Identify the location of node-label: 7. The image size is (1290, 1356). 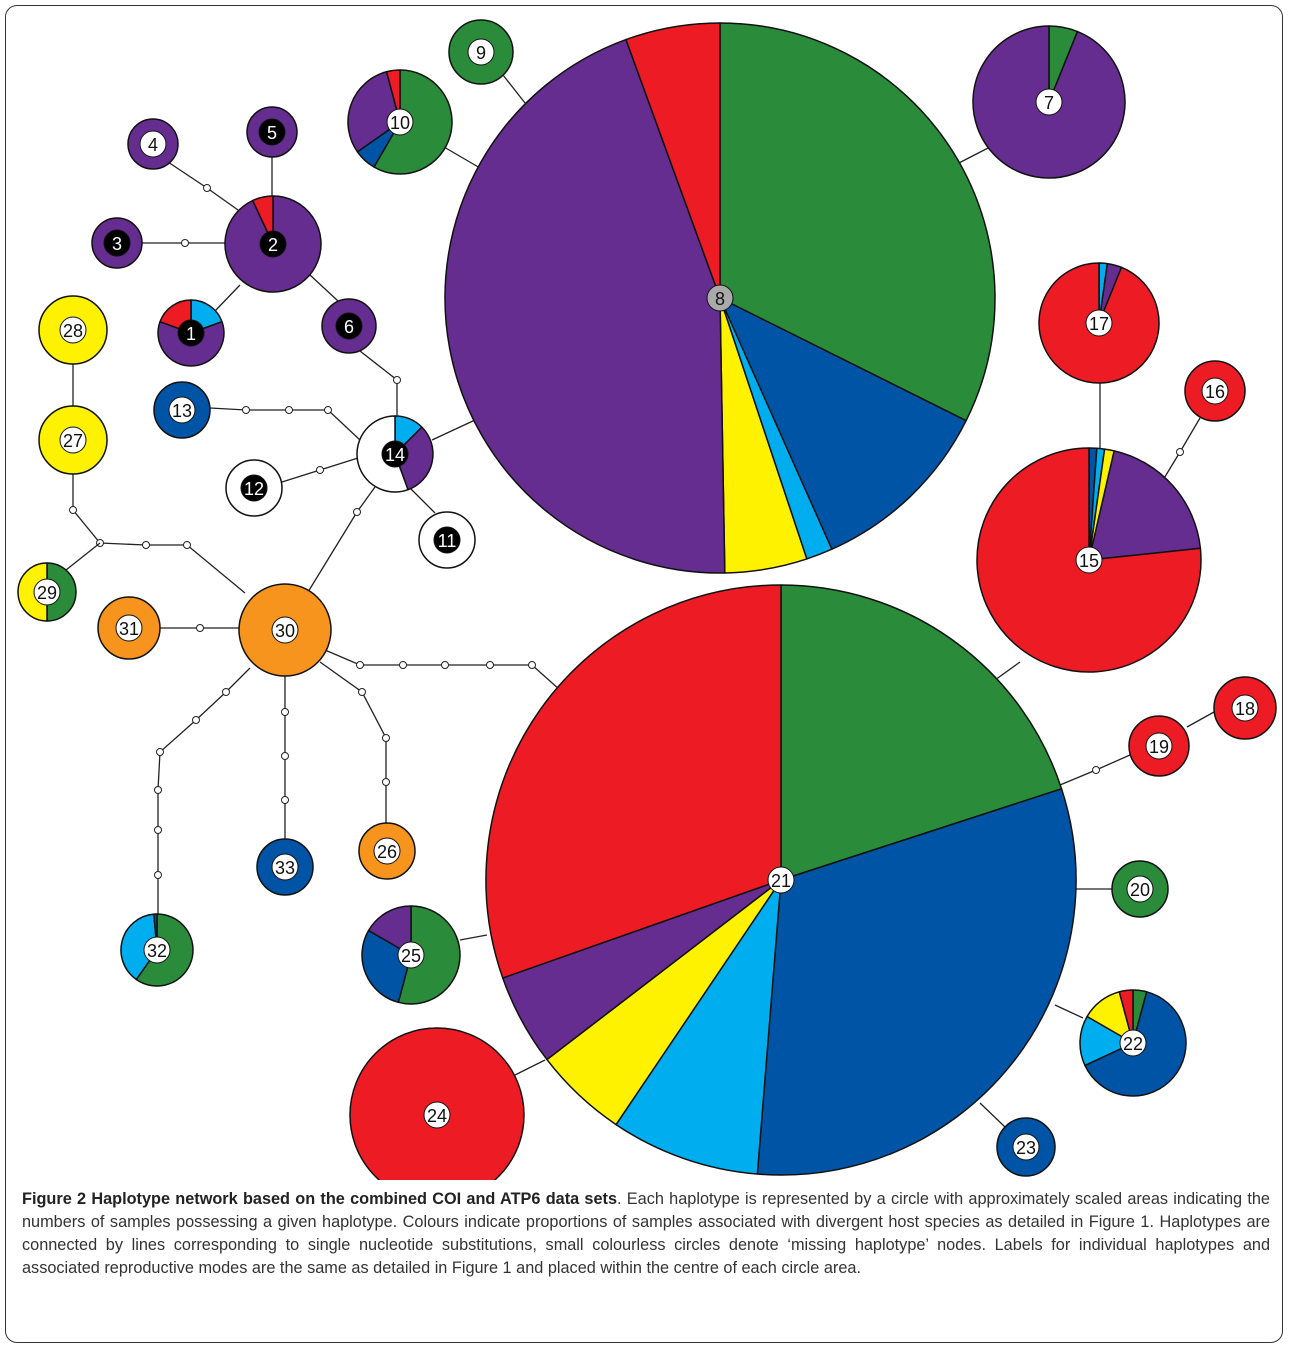
(1049, 103).